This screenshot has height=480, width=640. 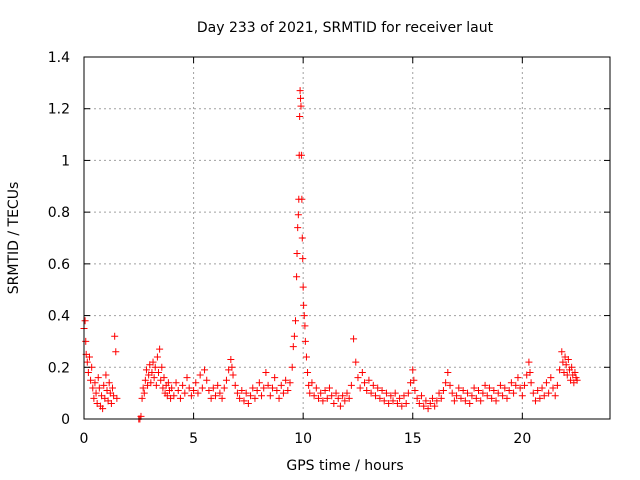 What do you see at coordinates (59, 58) in the screenshot?
I see `y-tick-label: 1.4` at bounding box center [59, 58].